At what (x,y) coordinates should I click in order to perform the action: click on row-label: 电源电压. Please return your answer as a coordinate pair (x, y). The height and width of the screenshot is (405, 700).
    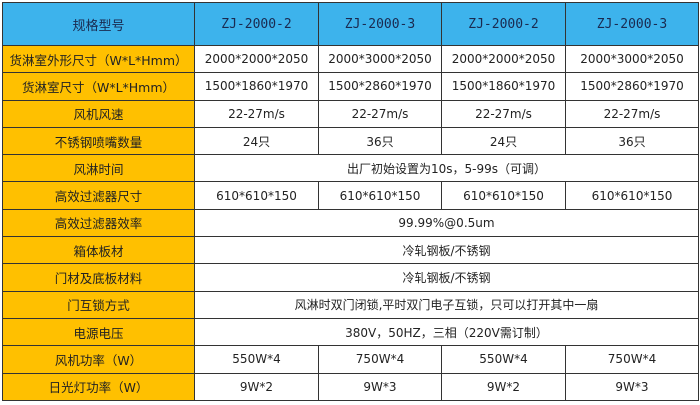
    Looking at the image, I should click on (98, 332).